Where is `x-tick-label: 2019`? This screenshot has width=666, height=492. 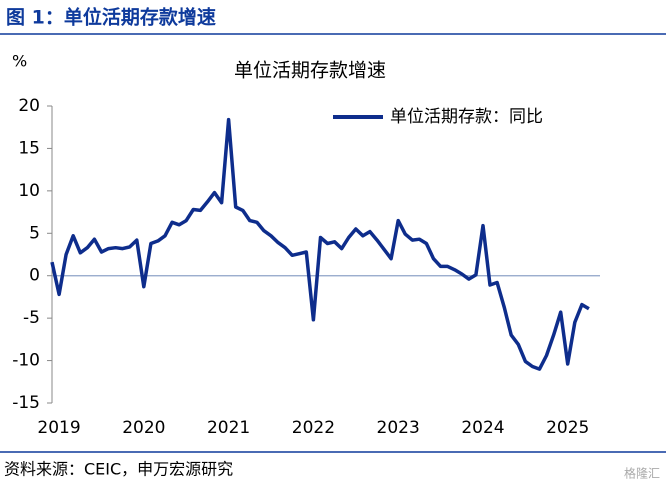 x-tick-label: 2019 is located at coordinates (58, 428).